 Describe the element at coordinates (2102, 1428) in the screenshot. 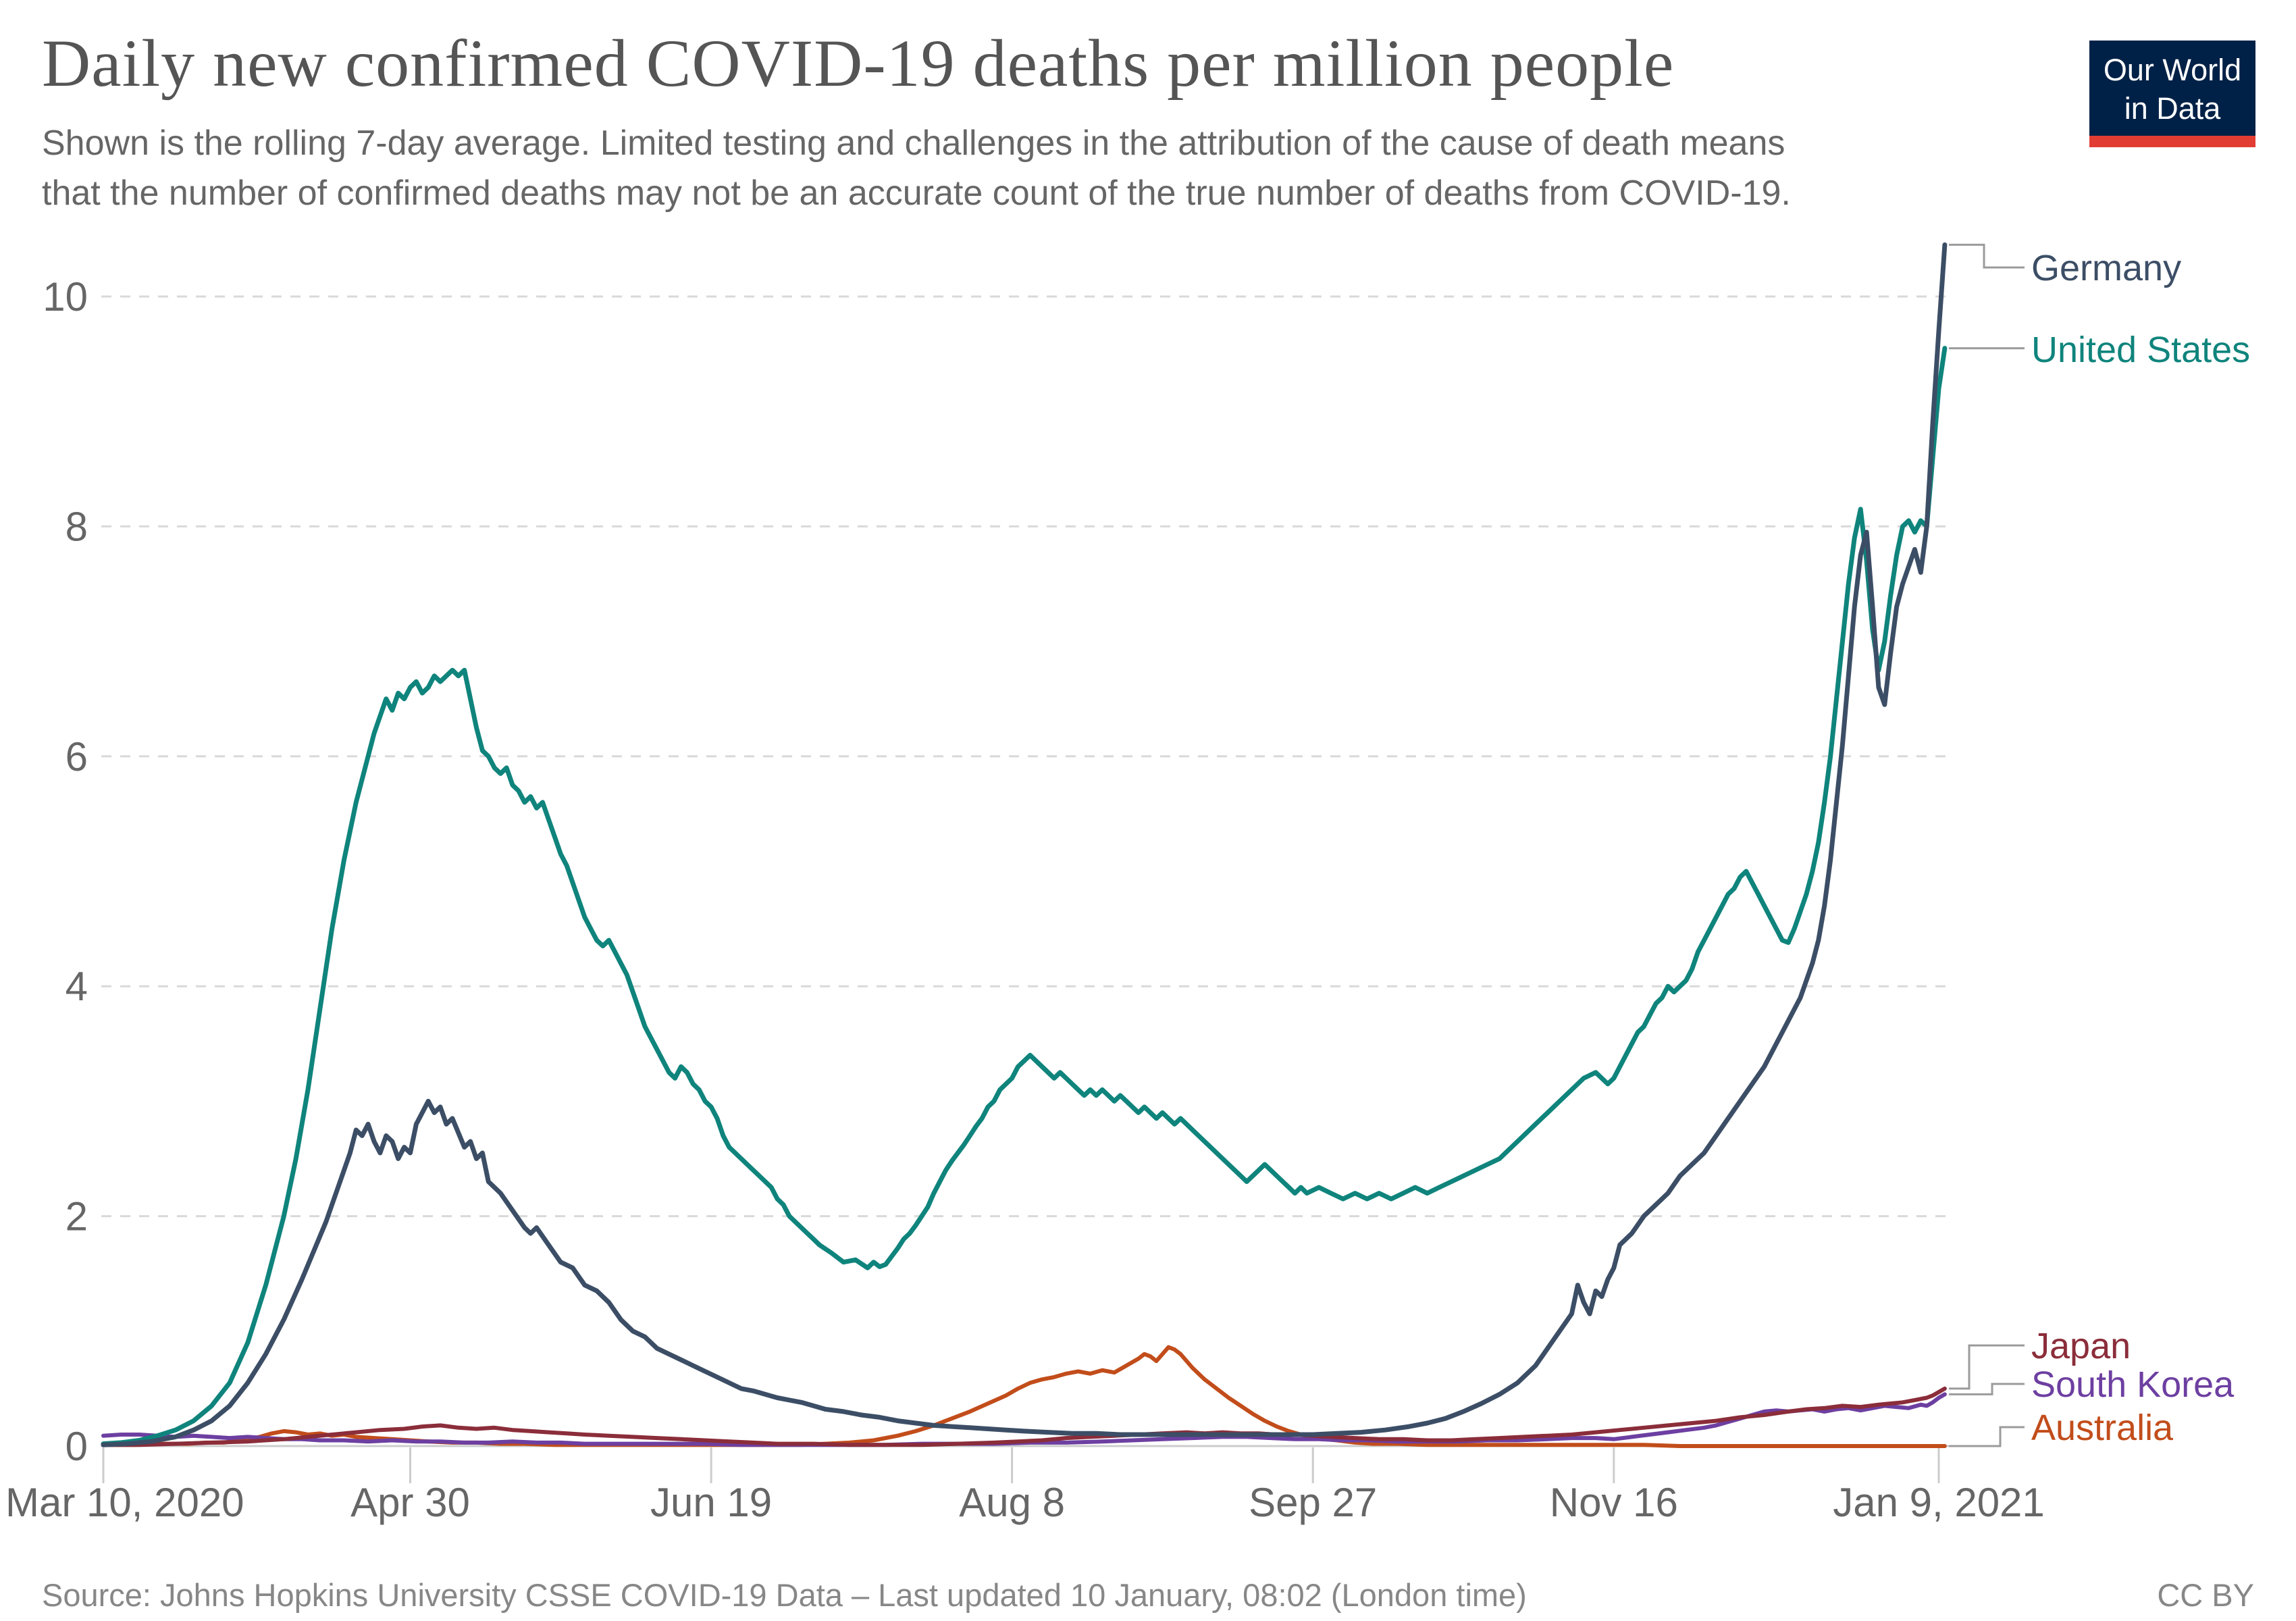

I see `legend-label-australia: Australia` at that location.